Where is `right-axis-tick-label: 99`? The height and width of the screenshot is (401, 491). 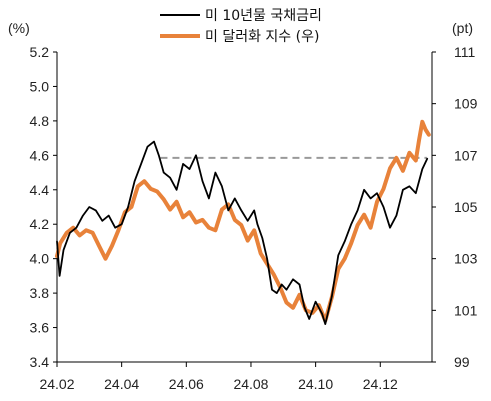
right-axis-tick-label: 99 is located at coordinates (462, 362).